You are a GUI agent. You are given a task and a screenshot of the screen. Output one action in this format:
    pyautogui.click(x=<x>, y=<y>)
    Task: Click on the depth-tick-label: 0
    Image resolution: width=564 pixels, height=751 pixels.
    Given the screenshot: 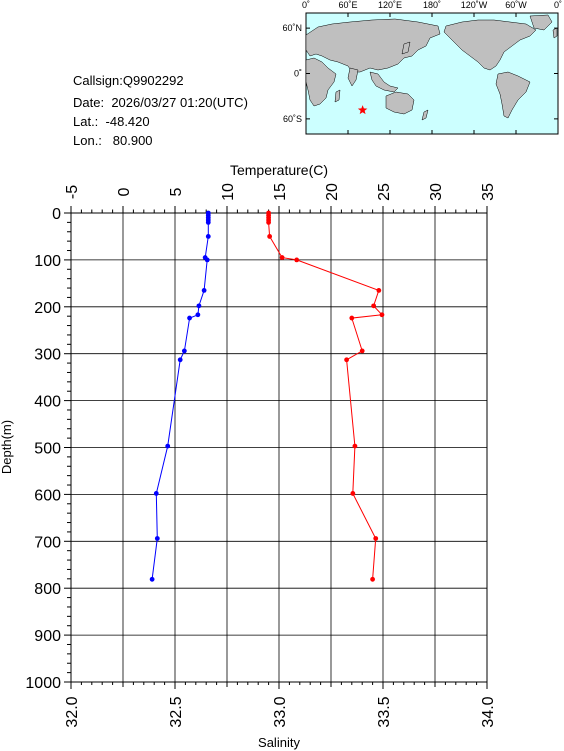 What is the action you would take?
    pyautogui.click(x=56, y=214)
    